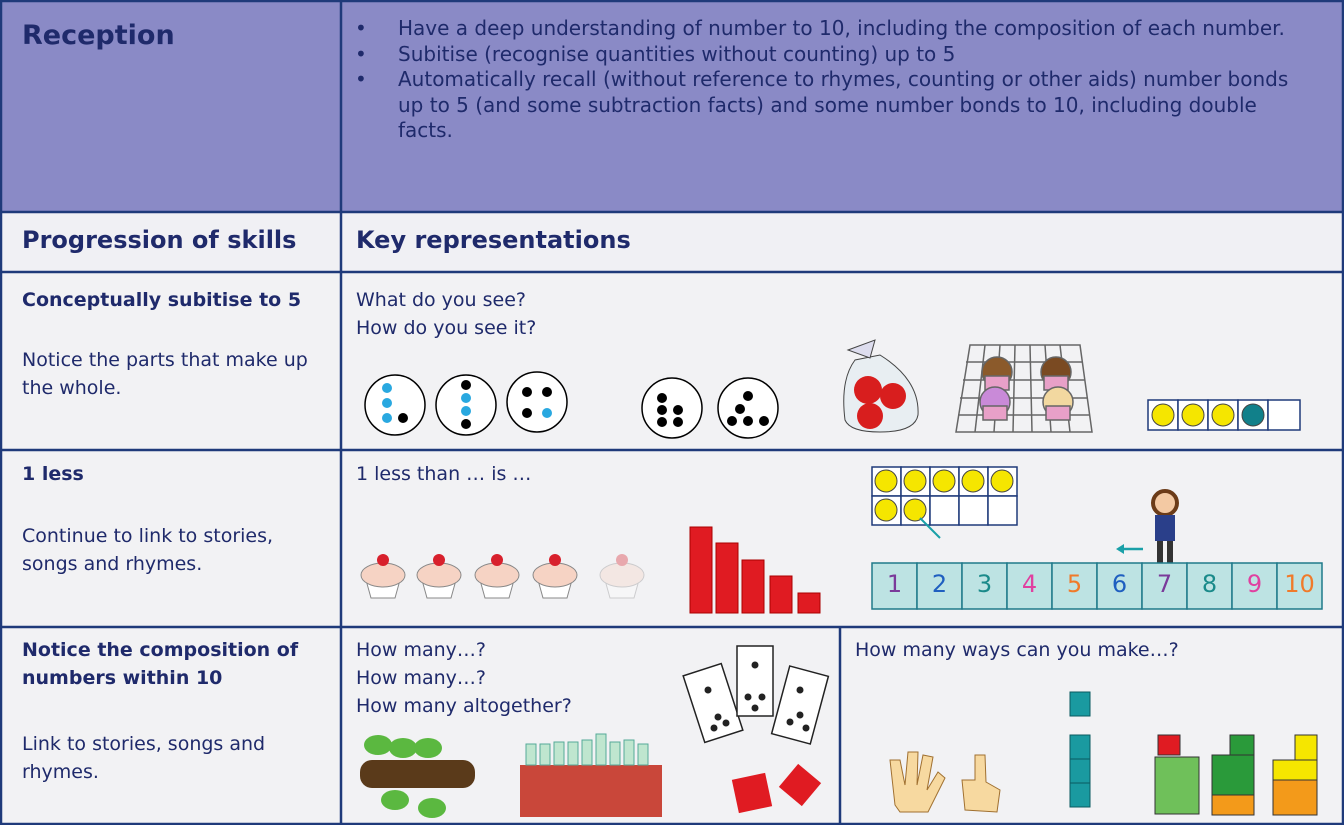 This screenshot has height=825, width=1344. Describe the element at coordinates (1224, 415) in the screenshot. I see `five-frame` at that location.